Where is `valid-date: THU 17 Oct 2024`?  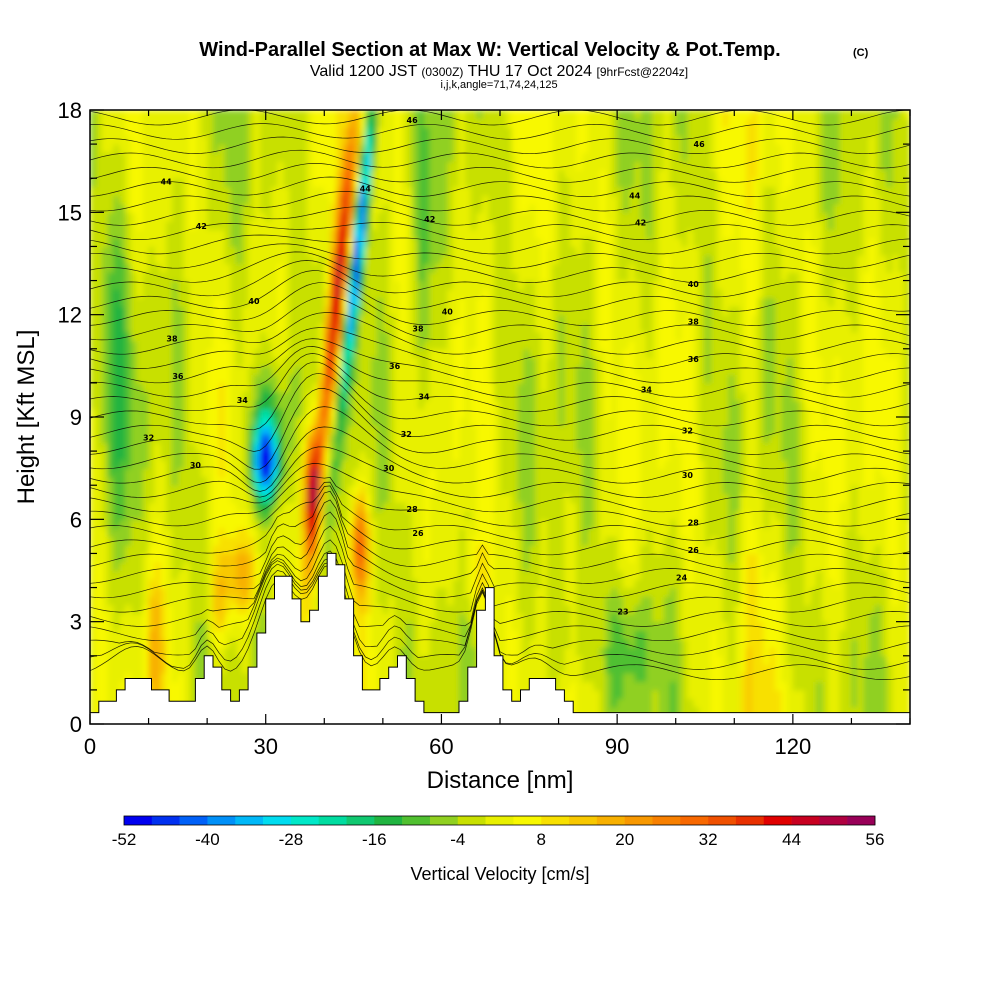 valid-date: THU 17 Oct 2024 is located at coordinates (530, 71).